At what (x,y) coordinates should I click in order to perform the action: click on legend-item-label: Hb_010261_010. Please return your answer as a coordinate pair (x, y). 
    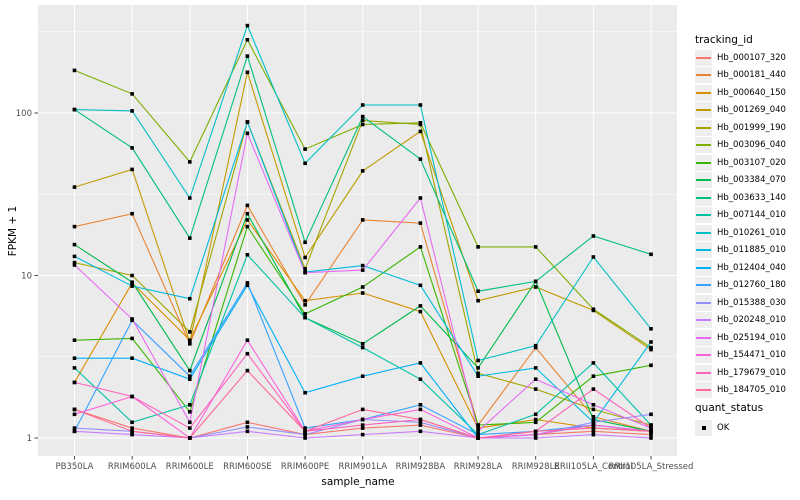
    Looking at the image, I should click on (751, 232).